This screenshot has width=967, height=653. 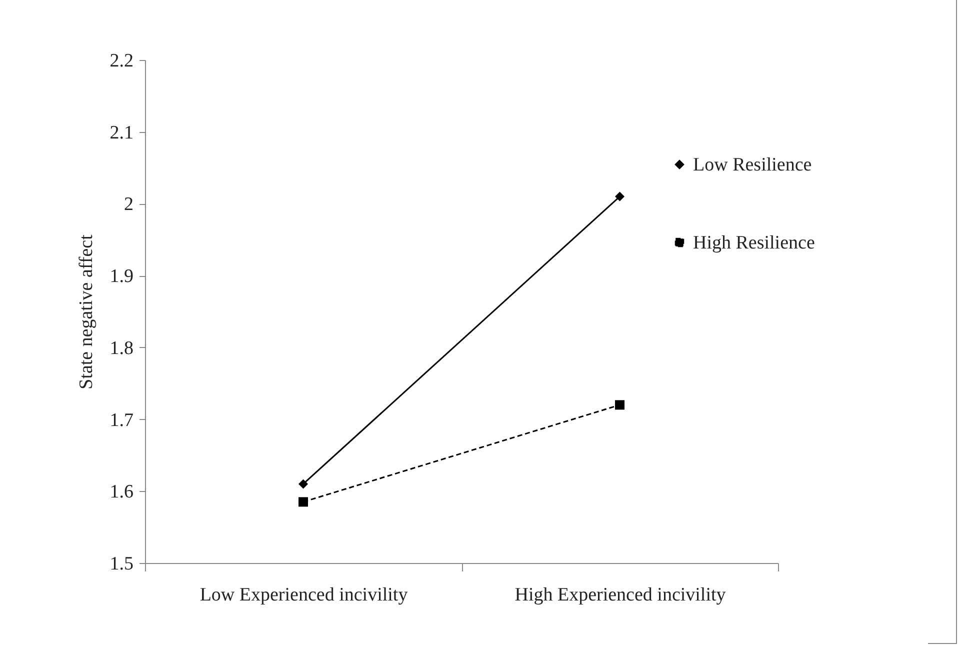 I want to click on y-tick-label: 1.6, so click(x=122, y=492).